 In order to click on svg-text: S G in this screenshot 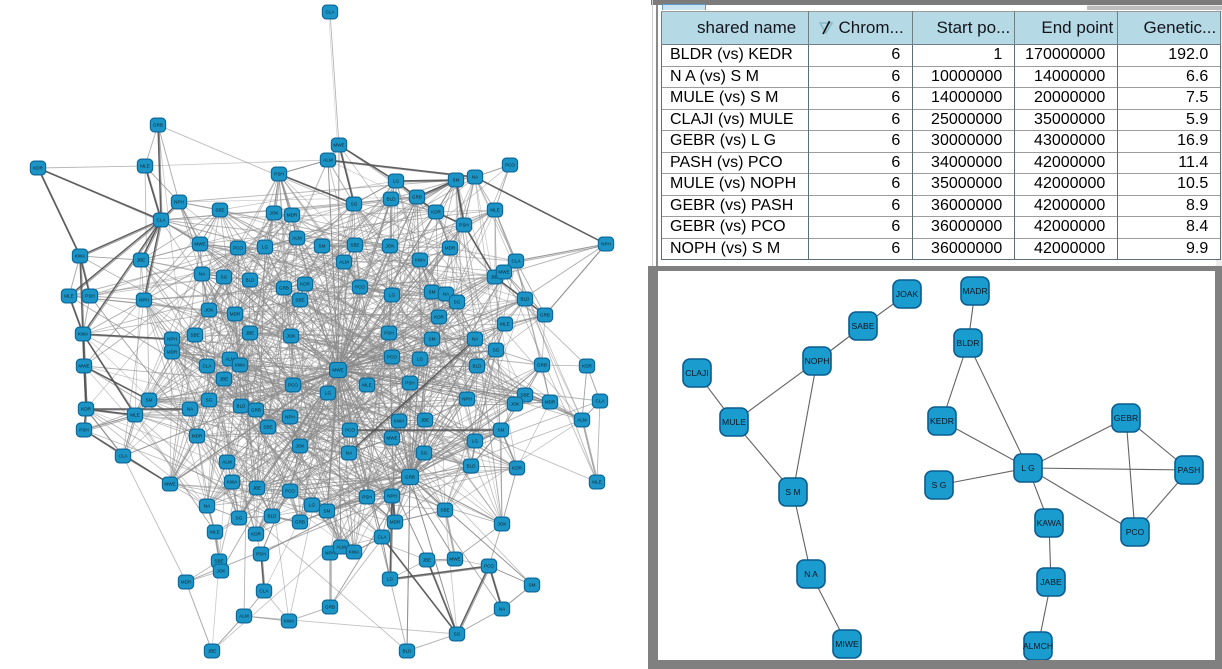, I will do `click(939, 485)`.